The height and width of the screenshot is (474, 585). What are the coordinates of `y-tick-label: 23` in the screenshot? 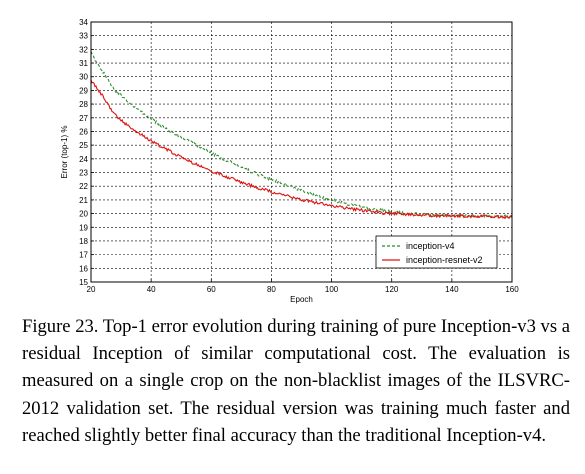 It's located at (83, 173).